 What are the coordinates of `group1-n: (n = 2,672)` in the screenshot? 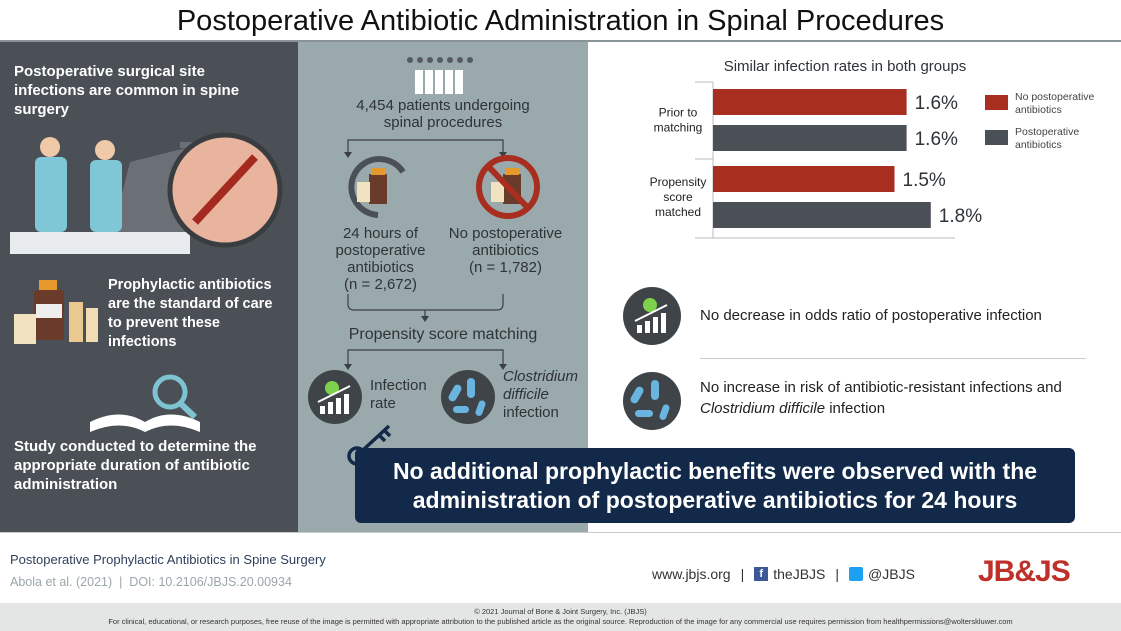 It's located at (380, 284).